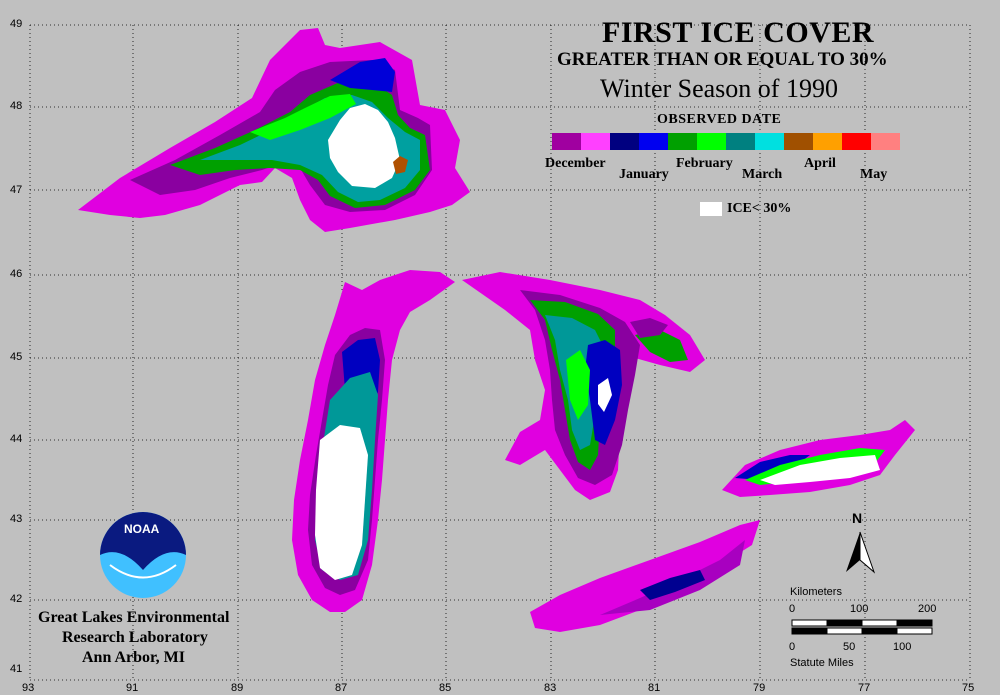 The image size is (1000, 695). What do you see at coordinates (16, 24) in the screenshot?
I see `lat-tick: 49` at bounding box center [16, 24].